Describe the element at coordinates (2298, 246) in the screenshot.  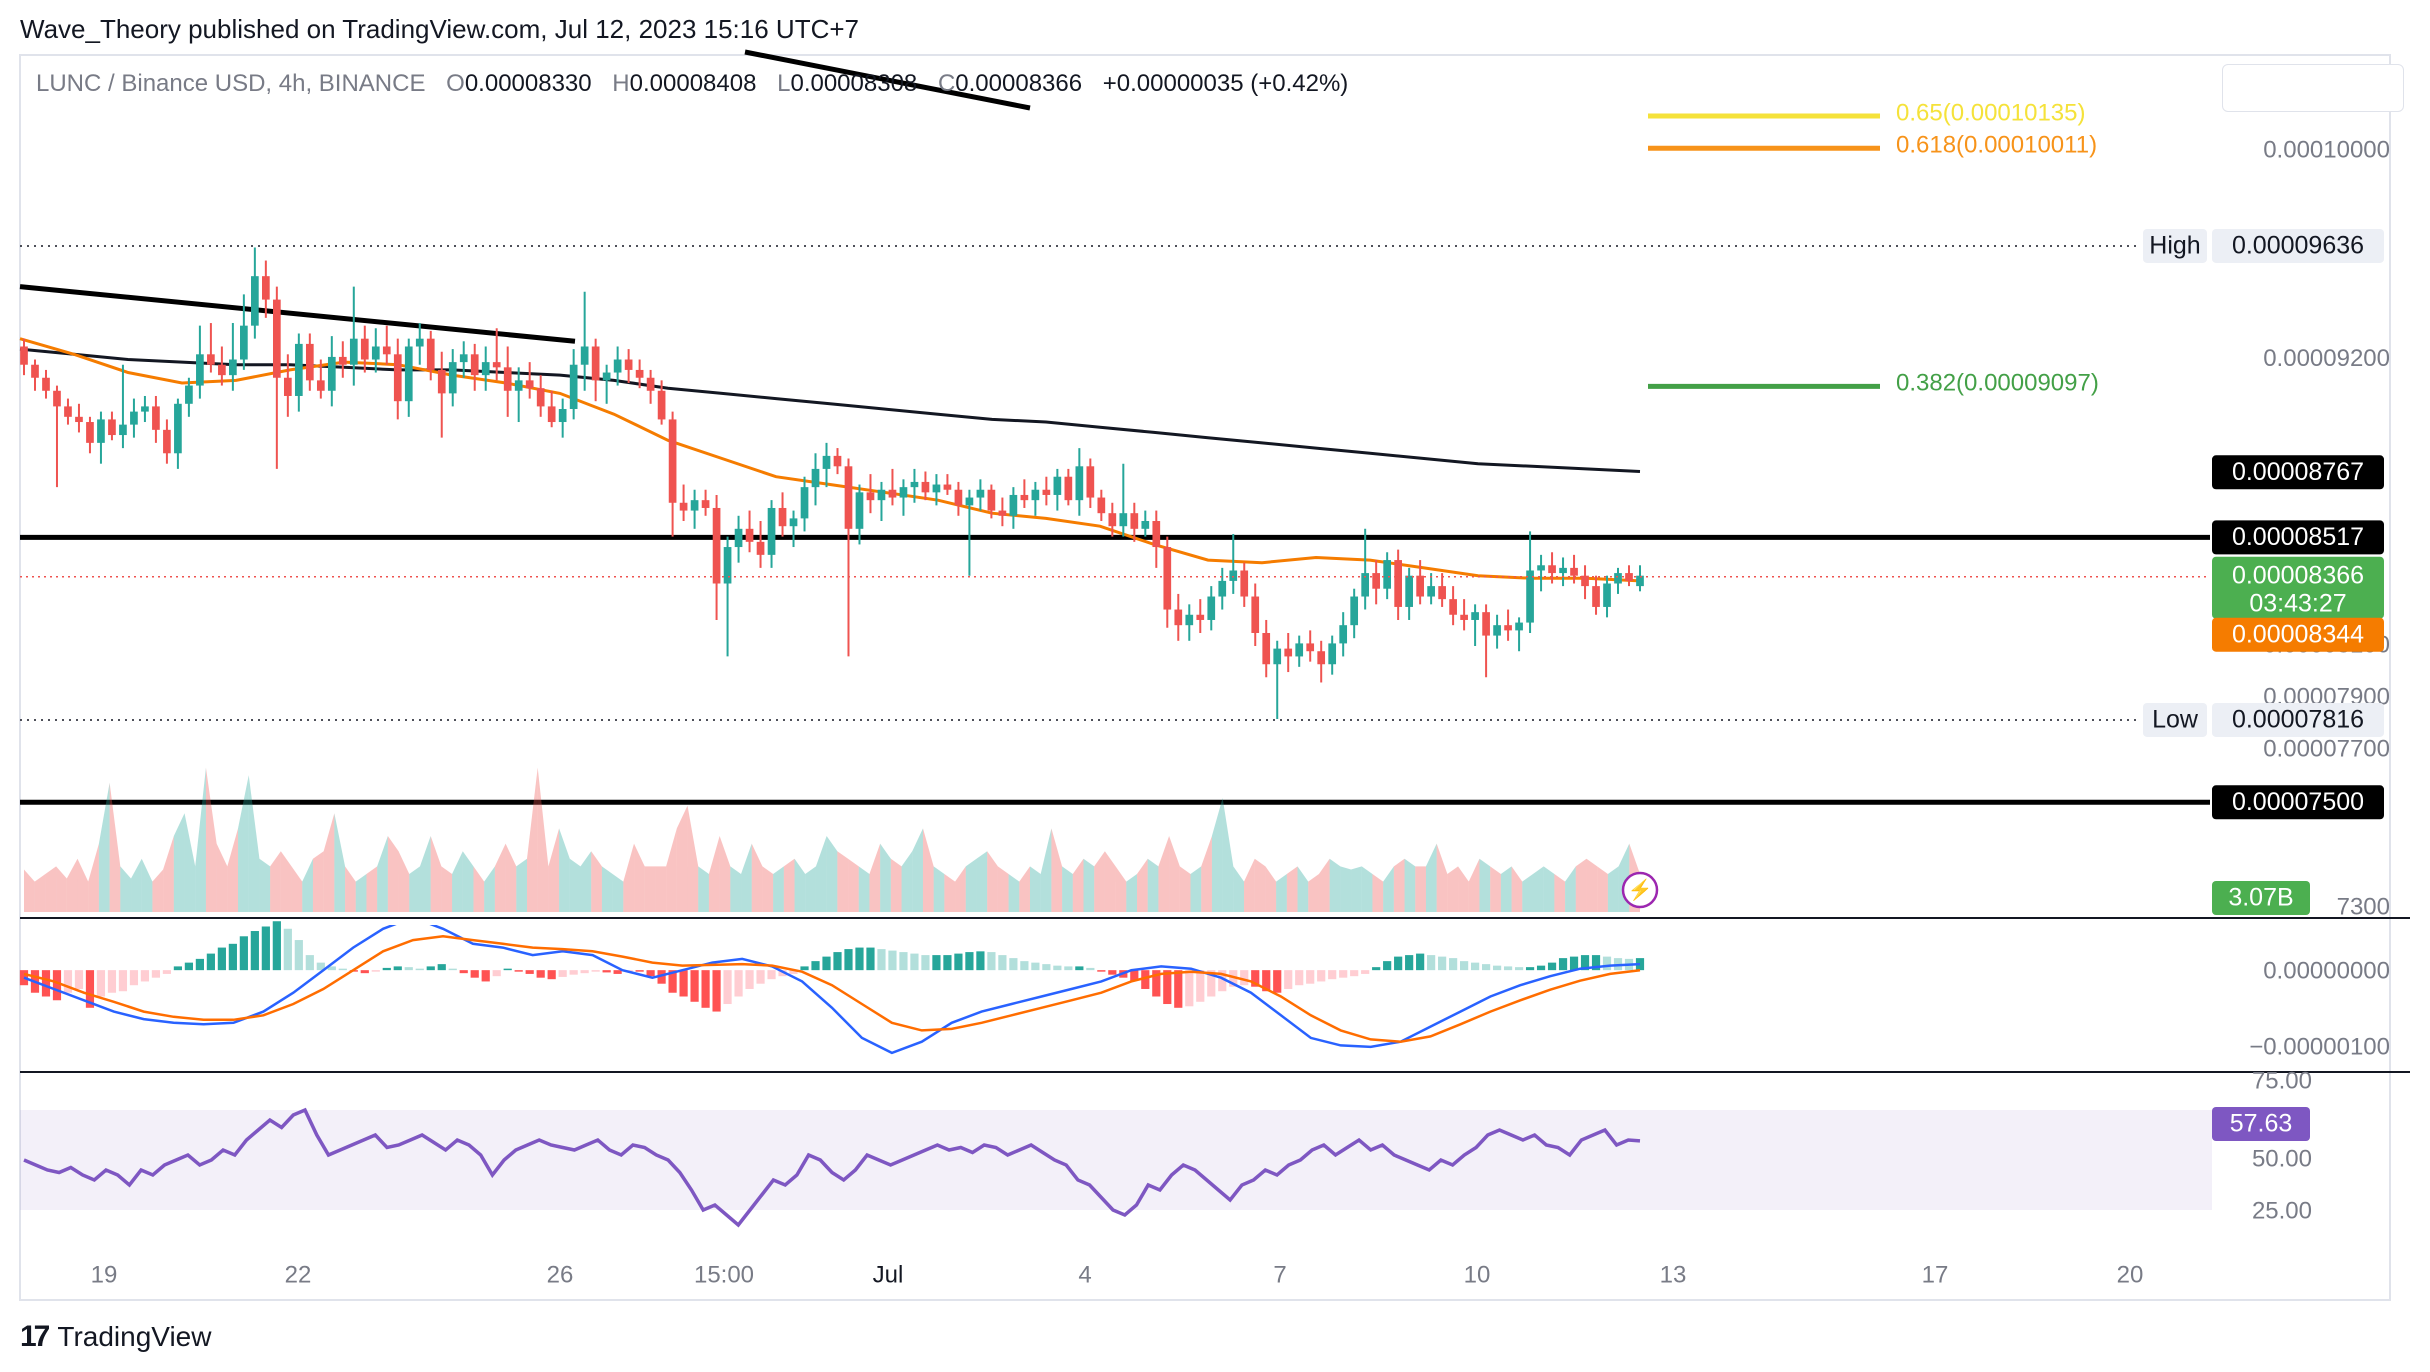
I see `high-value-tag-text: 0.00009636` at that location.